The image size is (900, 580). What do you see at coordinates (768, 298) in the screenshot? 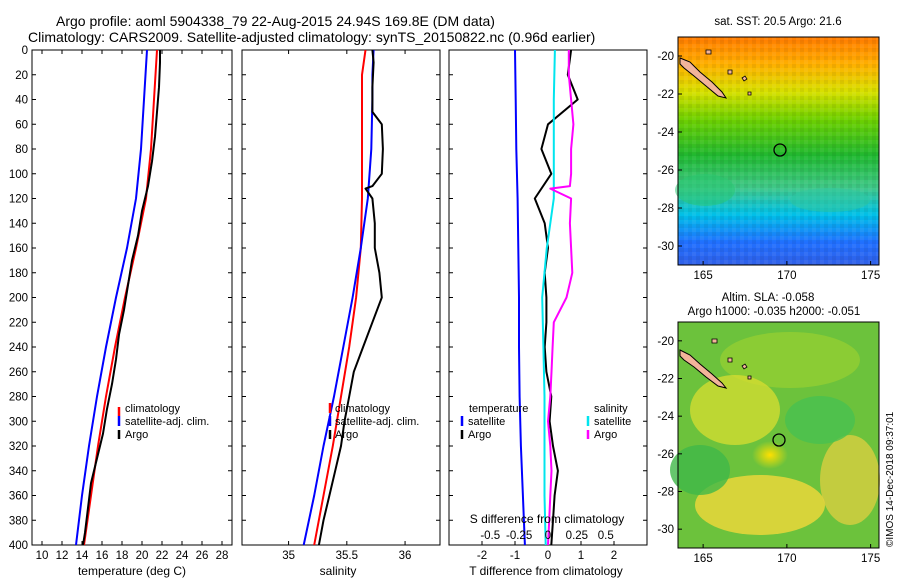
I see `sla-map-title-line-1: Altim. SLA: -0.058` at bounding box center [768, 298].